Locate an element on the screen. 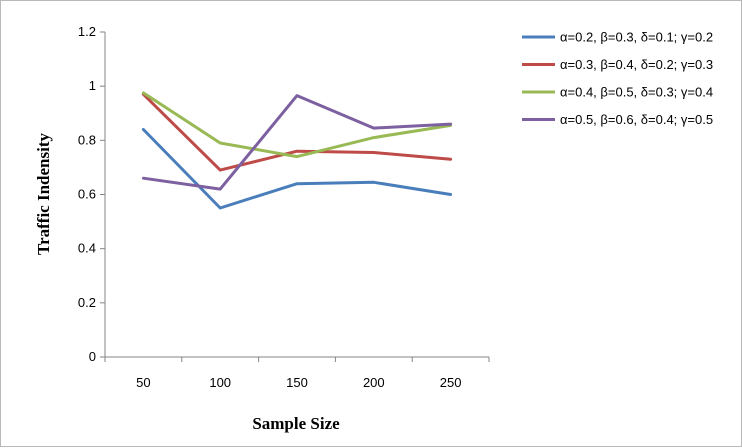  x-tick-label: 150 is located at coordinates (297, 382).